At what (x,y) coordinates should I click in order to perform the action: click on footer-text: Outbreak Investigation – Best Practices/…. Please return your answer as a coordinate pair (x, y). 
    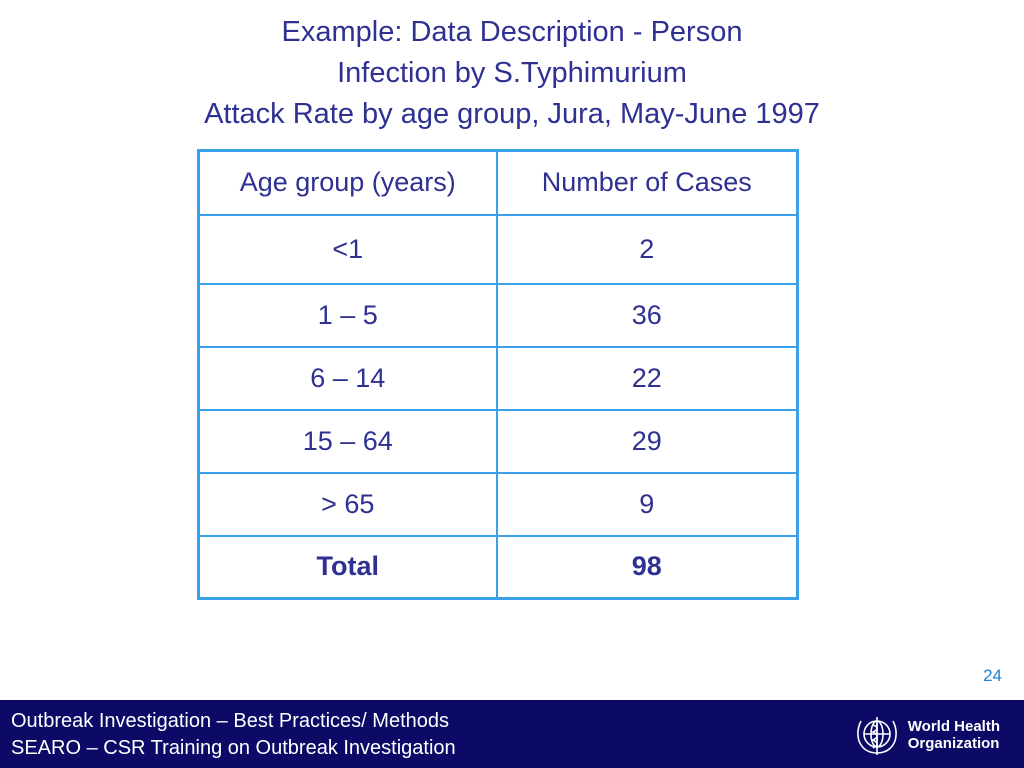
    Looking at the image, I should click on (233, 735).